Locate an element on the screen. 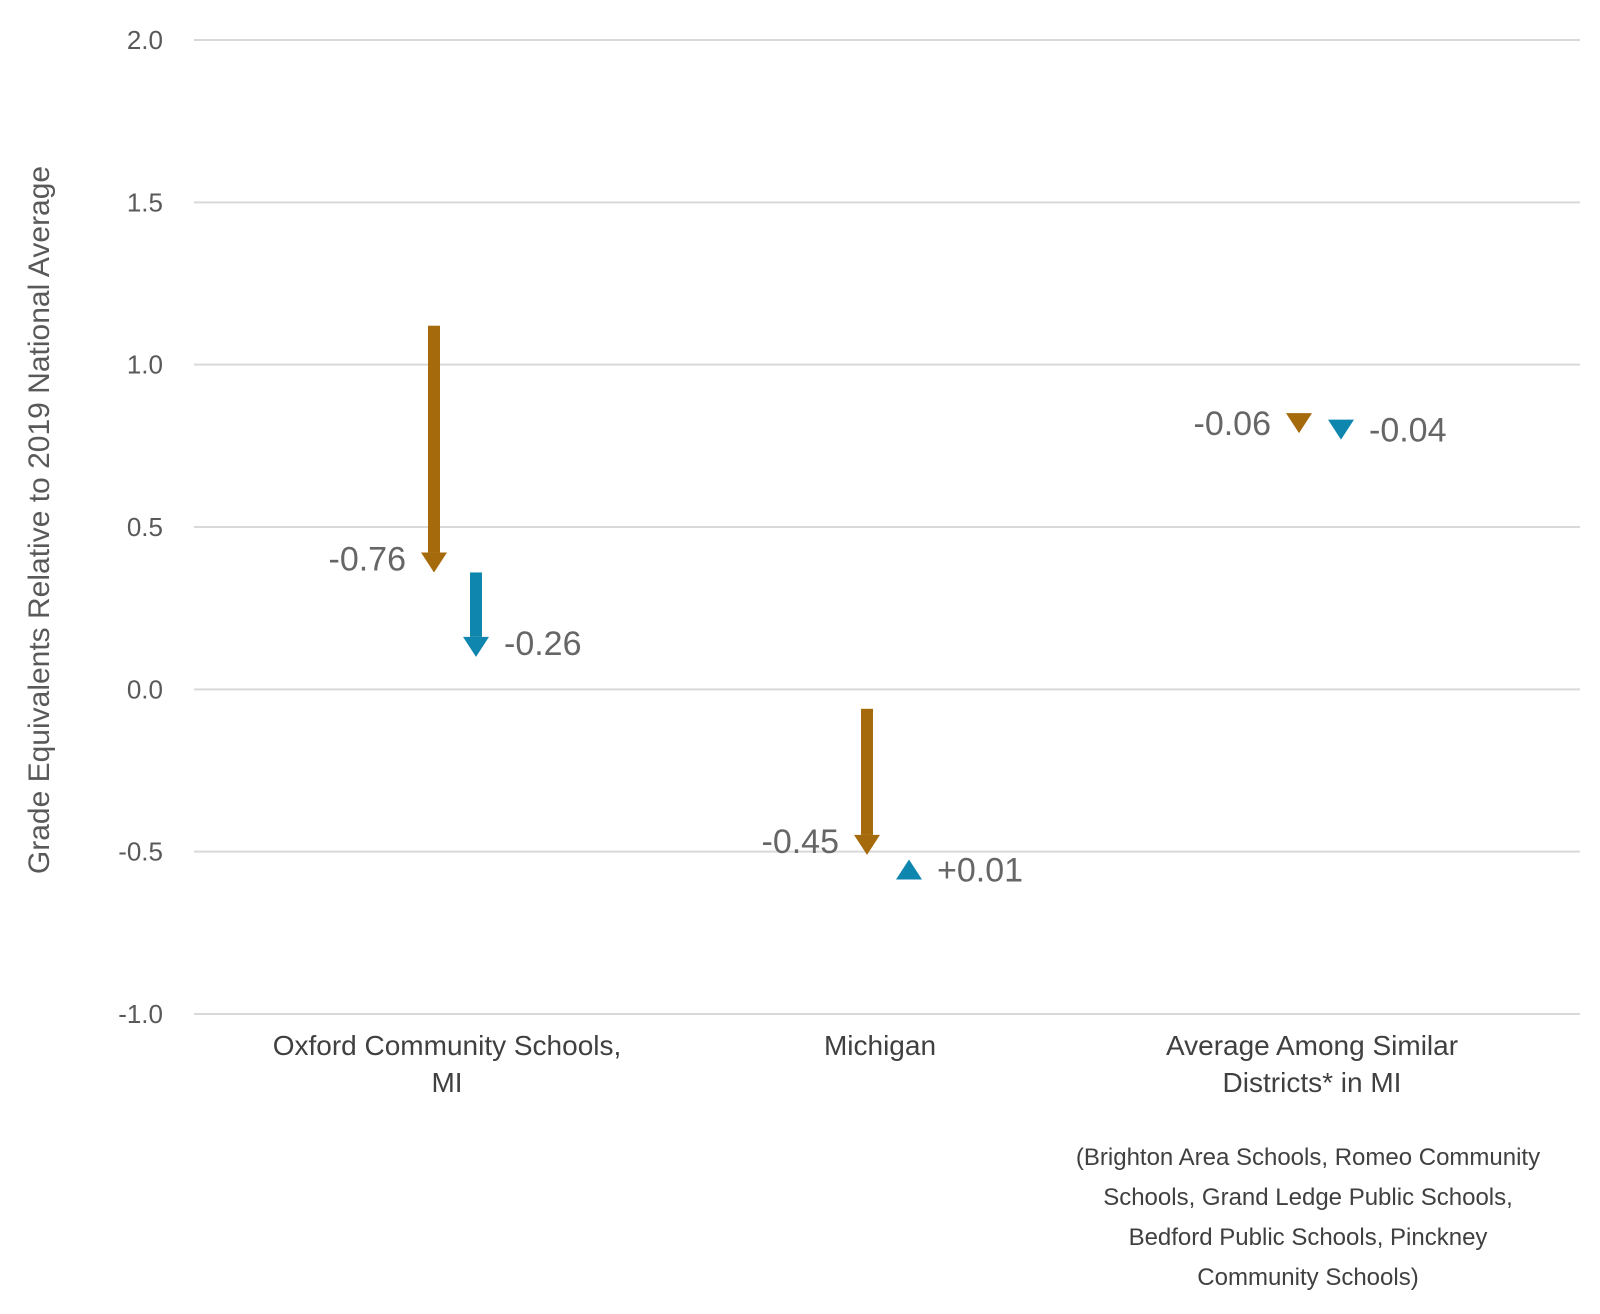  data-label: -0.26 is located at coordinates (543, 644).